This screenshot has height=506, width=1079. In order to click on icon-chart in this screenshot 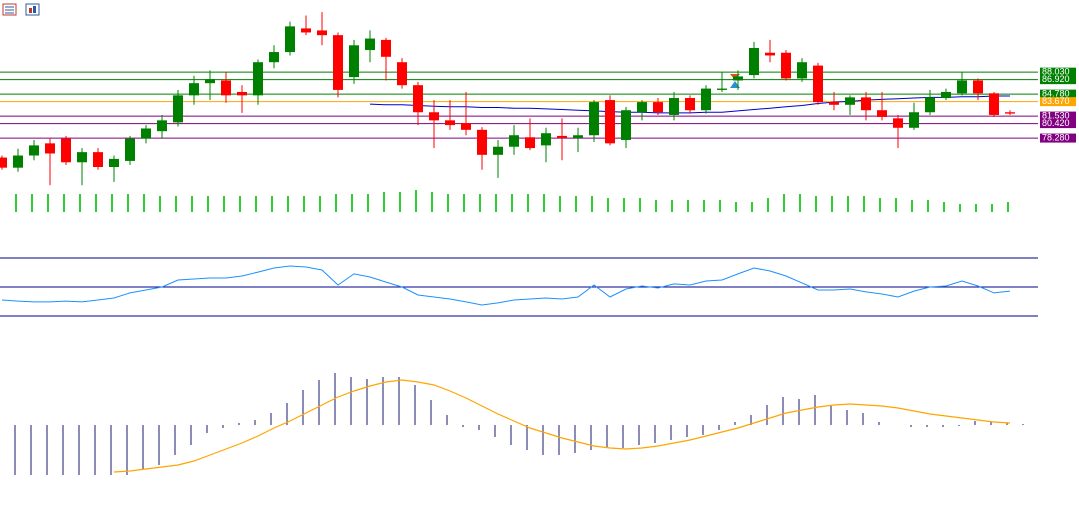, I will do `click(32, 9)`.